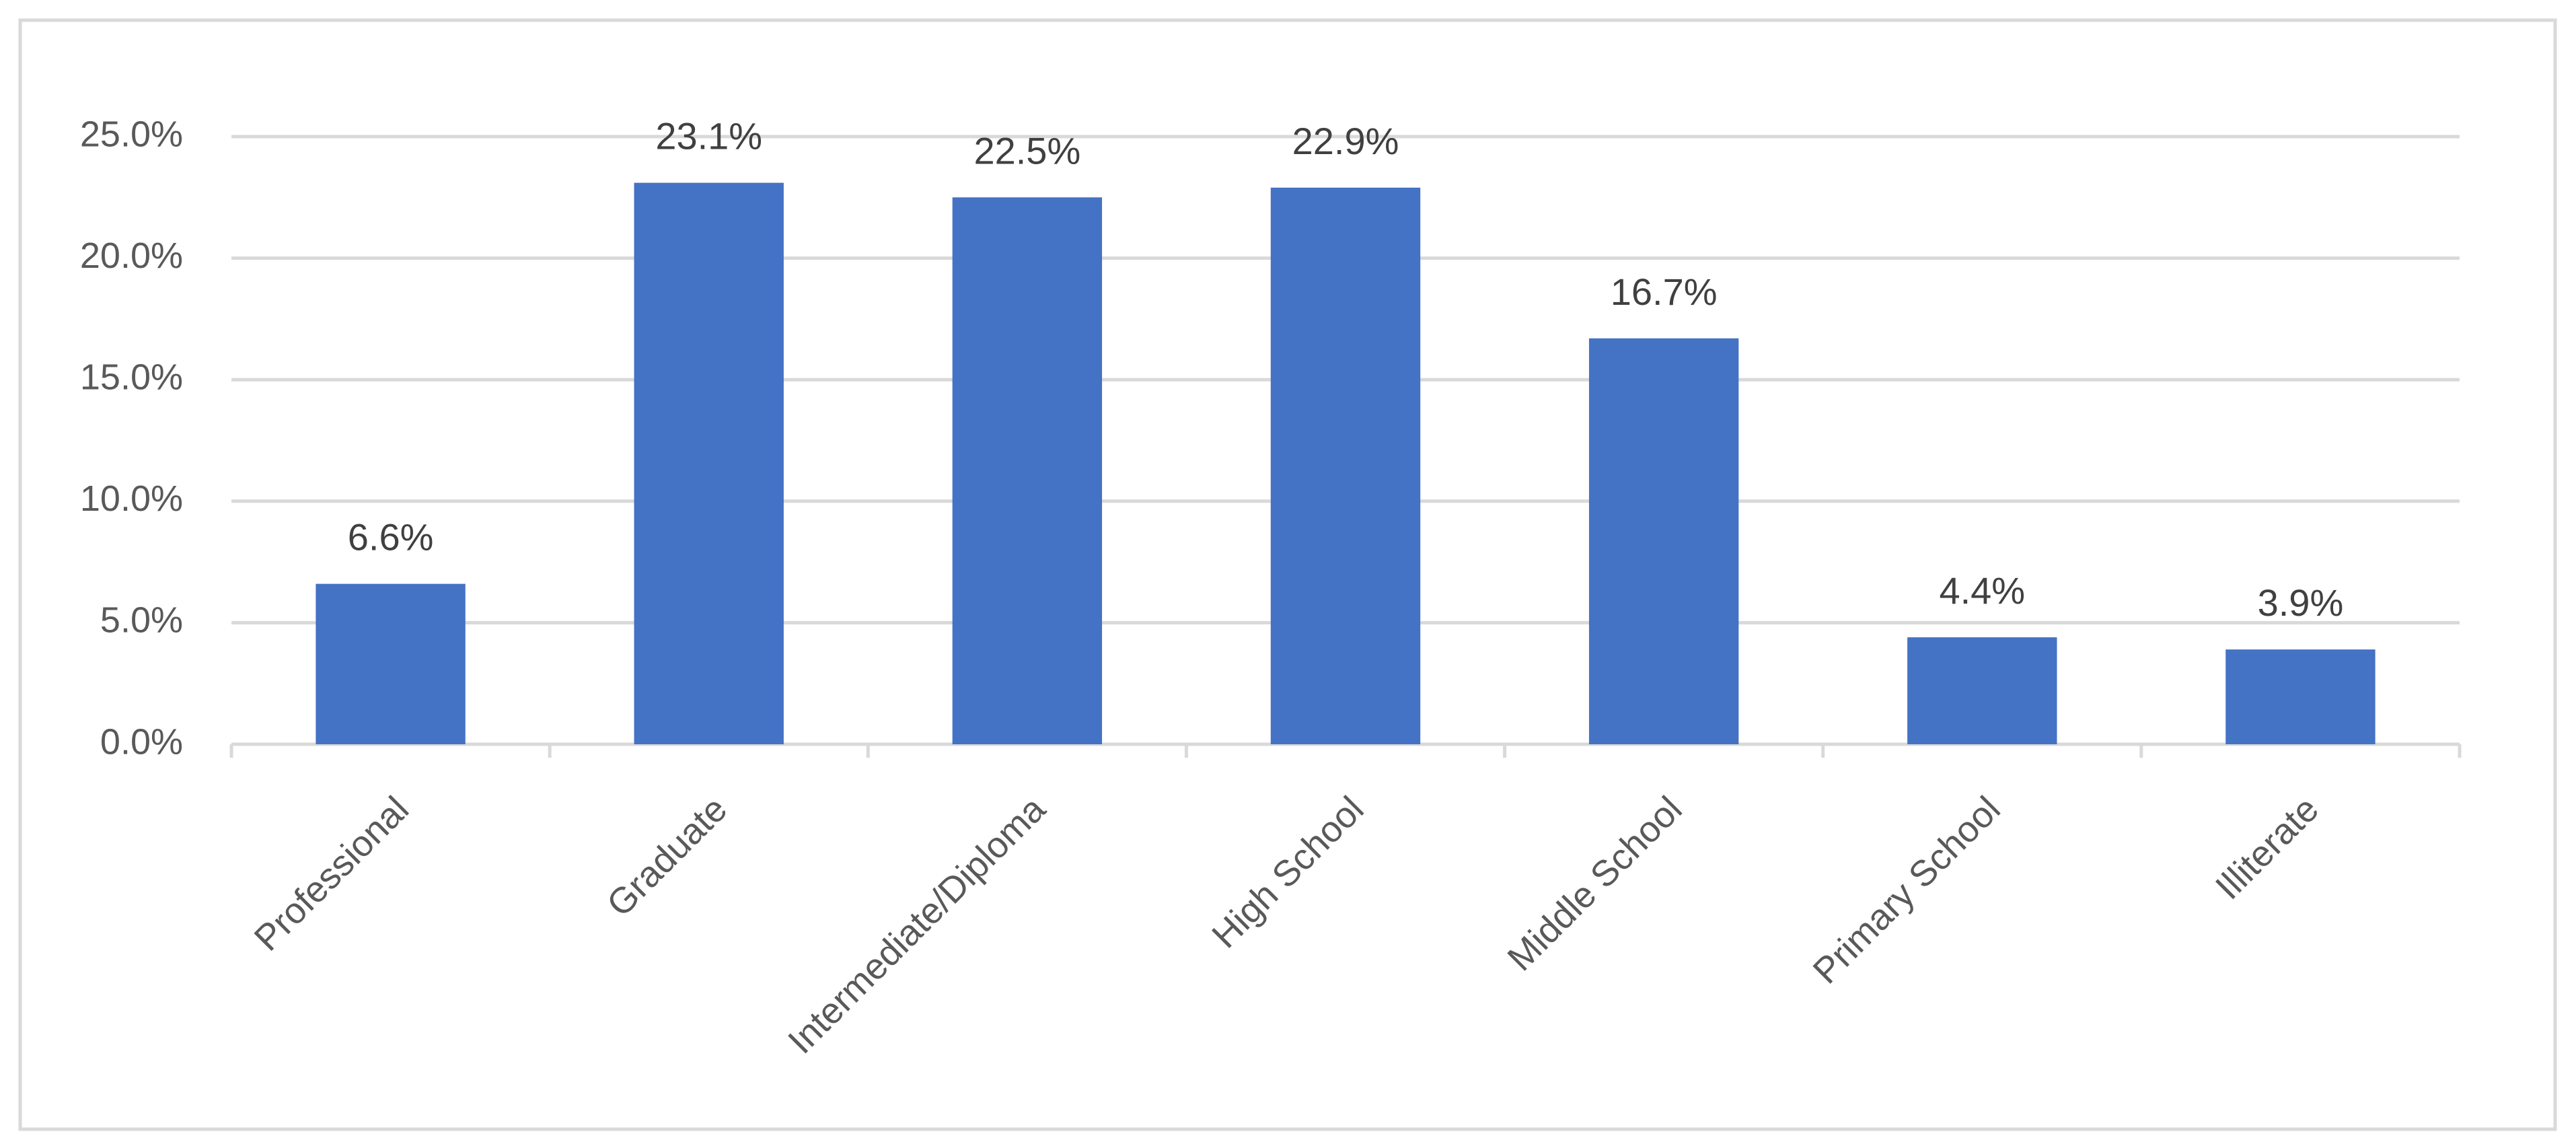 This screenshot has width=2576, height=1146. Describe the element at coordinates (2301, 602) in the screenshot. I see `data-label: 3.9%` at that location.